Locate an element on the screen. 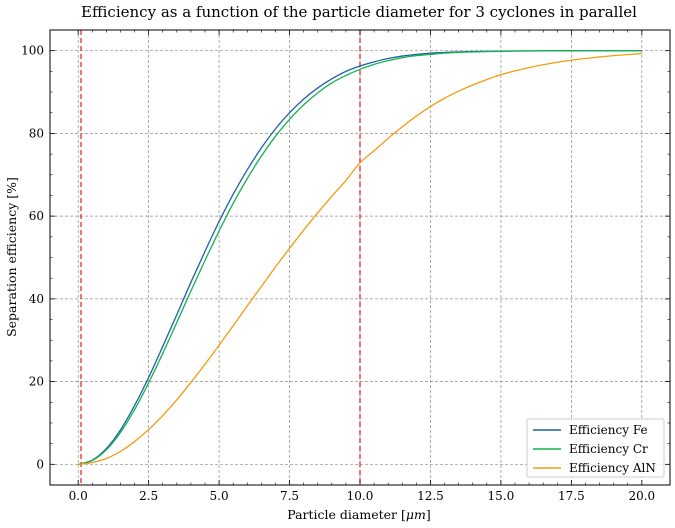 The width and height of the screenshot is (675, 528). legend: Efficiency Fe Efficiency Cr Efficiency AlN is located at coordinates (595, 448).